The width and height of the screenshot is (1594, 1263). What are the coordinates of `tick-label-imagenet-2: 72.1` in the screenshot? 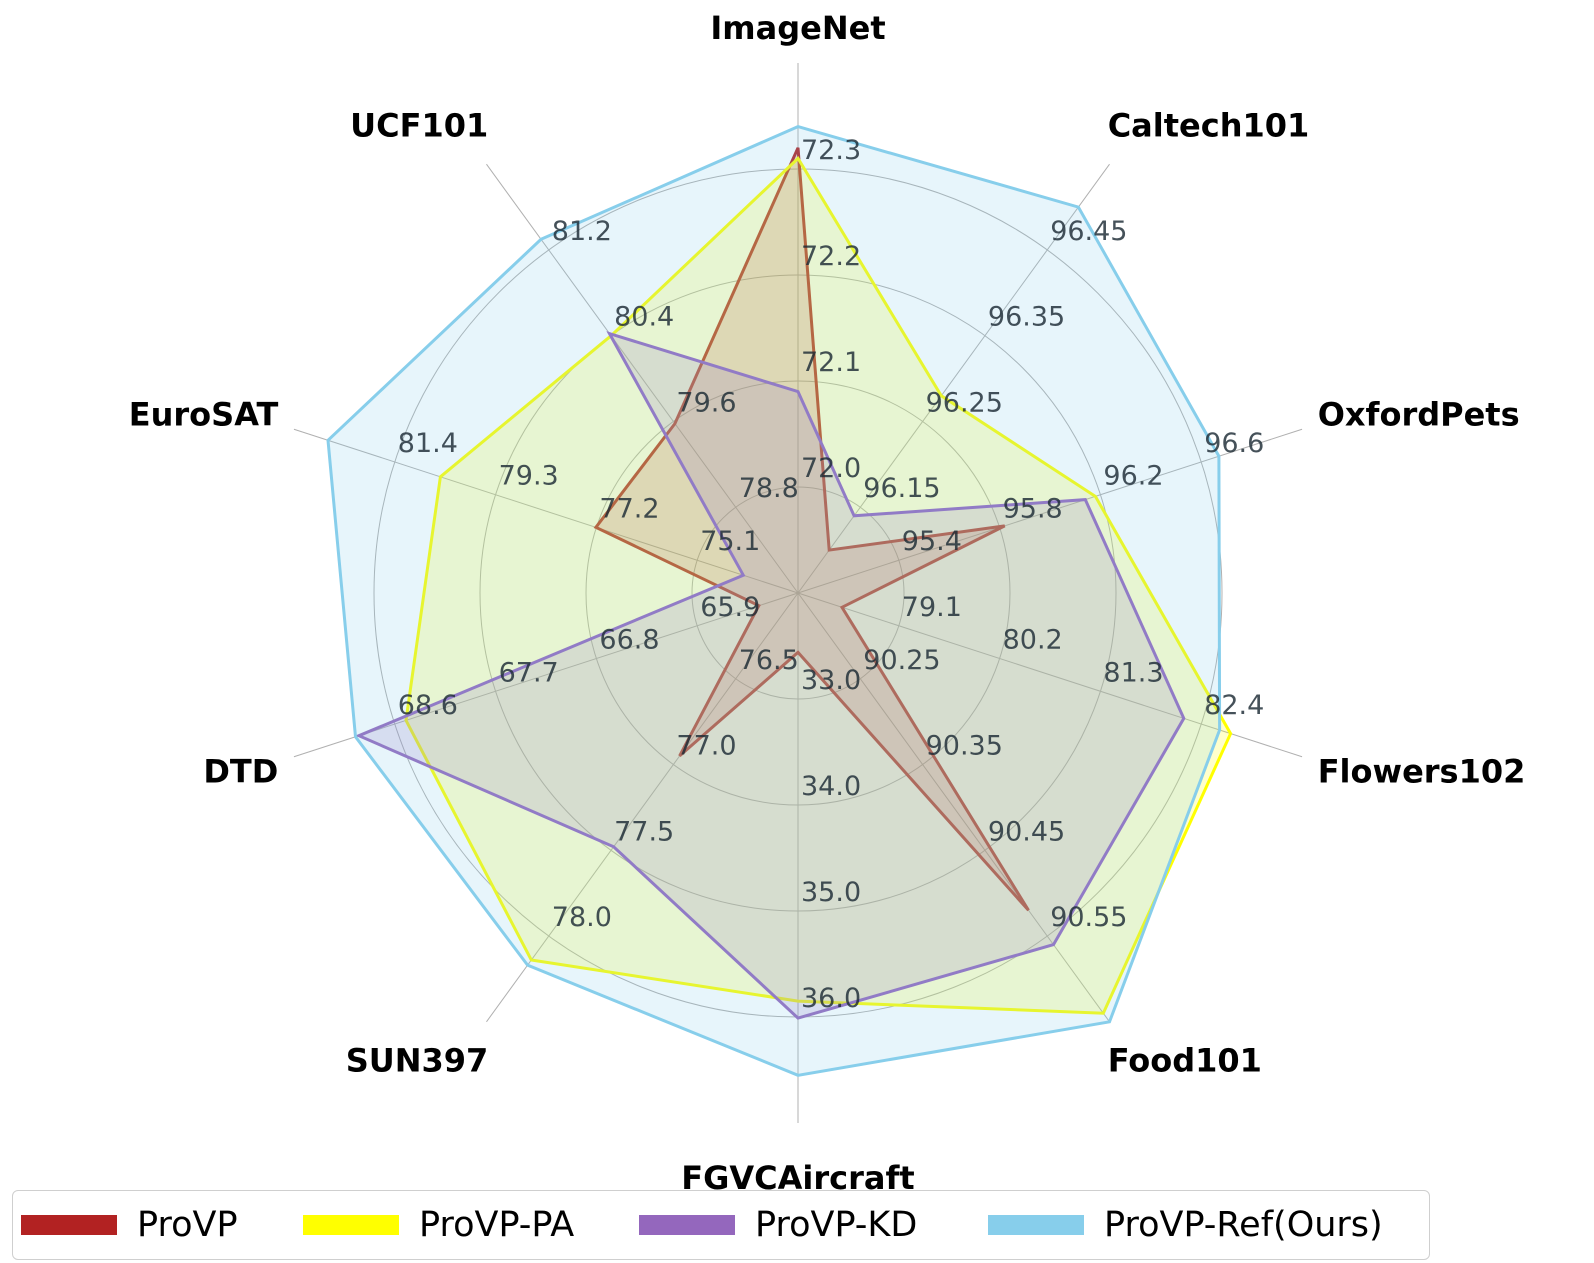 It's located at (831, 362).